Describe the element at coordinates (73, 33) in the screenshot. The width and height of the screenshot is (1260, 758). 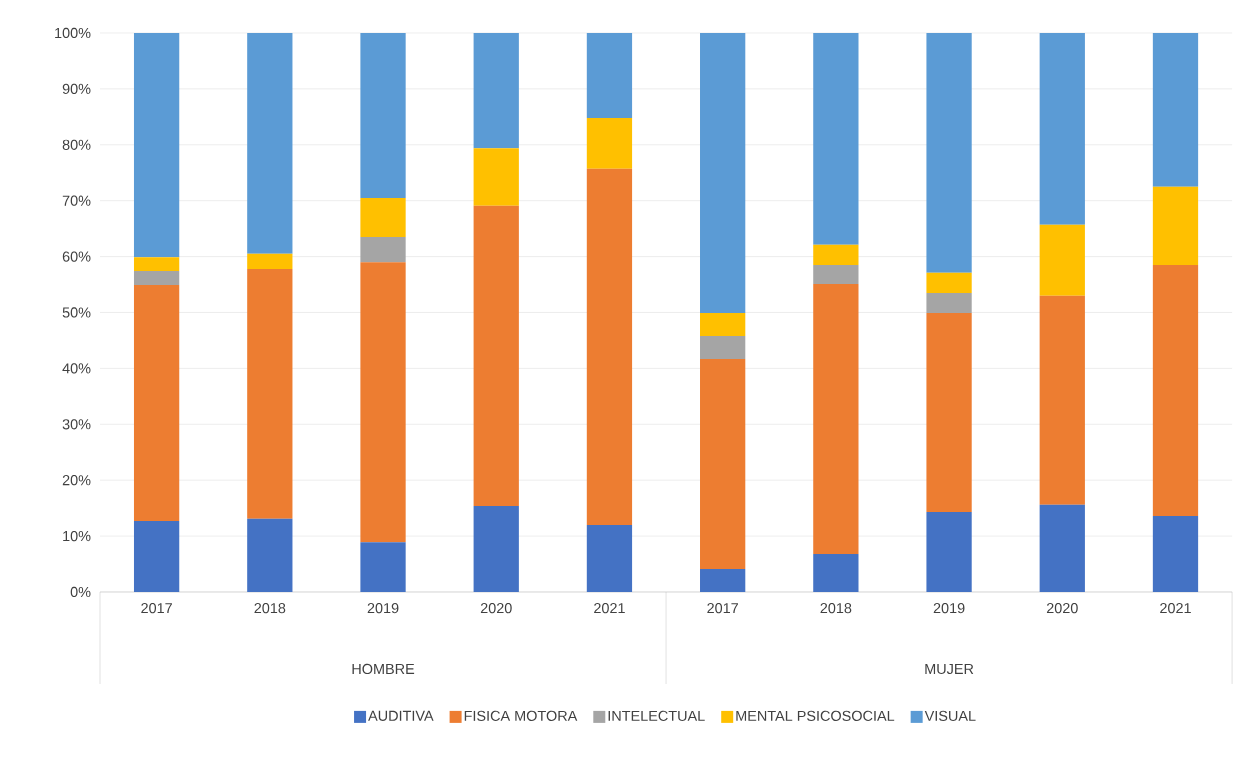
I see `y-tick-label: 100%` at that location.